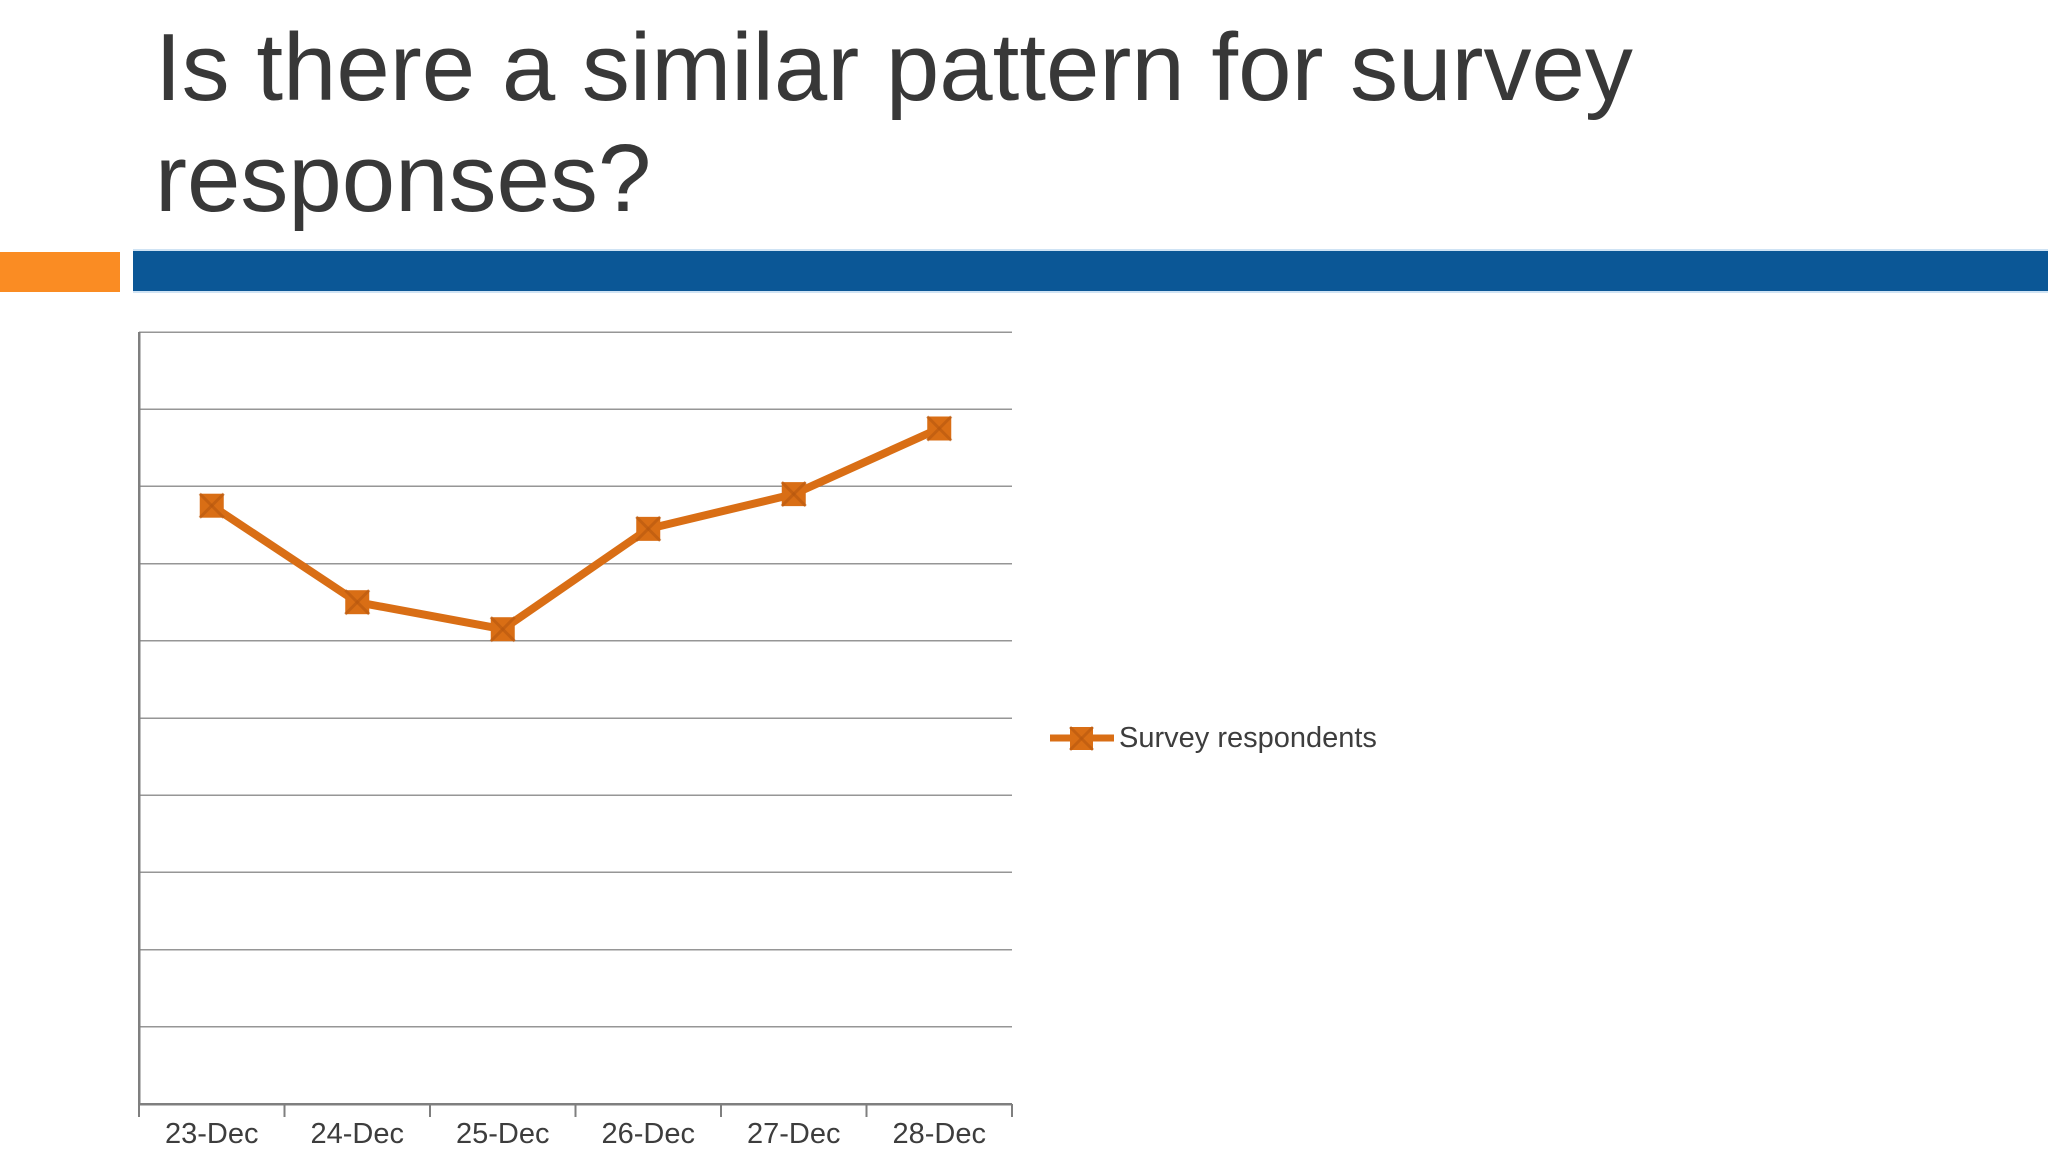 The image size is (2048, 1152). Describe the element at coordinates (1090, 271) in the screenshot. I see `divider-bar-blue` at that location.